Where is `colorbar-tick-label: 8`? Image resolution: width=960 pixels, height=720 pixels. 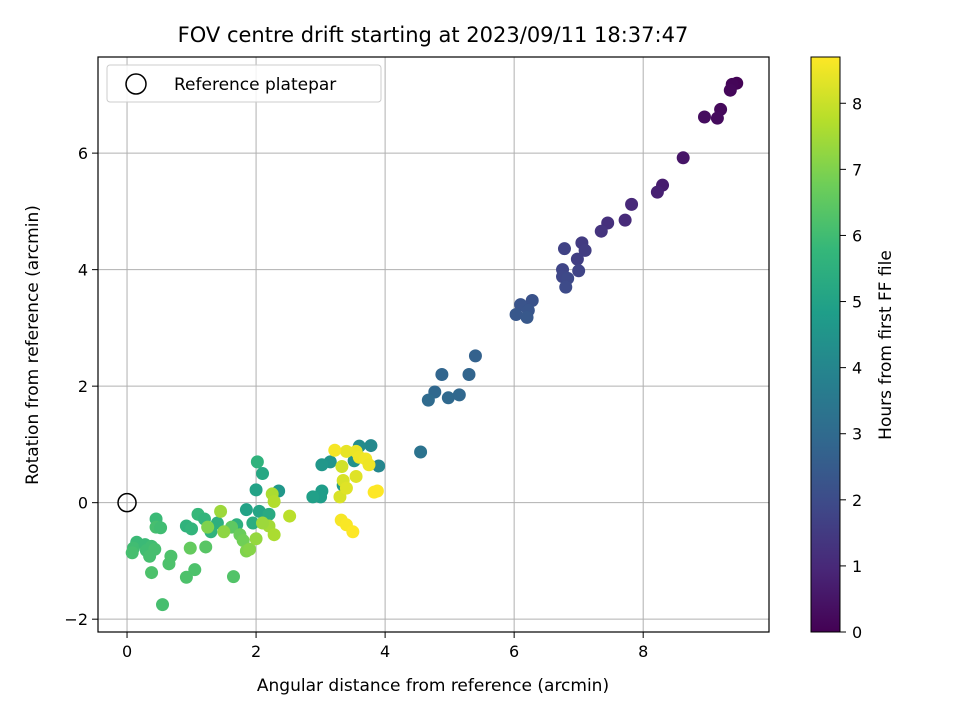
colorbar-tick-label: 8 is located at coordinates (857, 103).